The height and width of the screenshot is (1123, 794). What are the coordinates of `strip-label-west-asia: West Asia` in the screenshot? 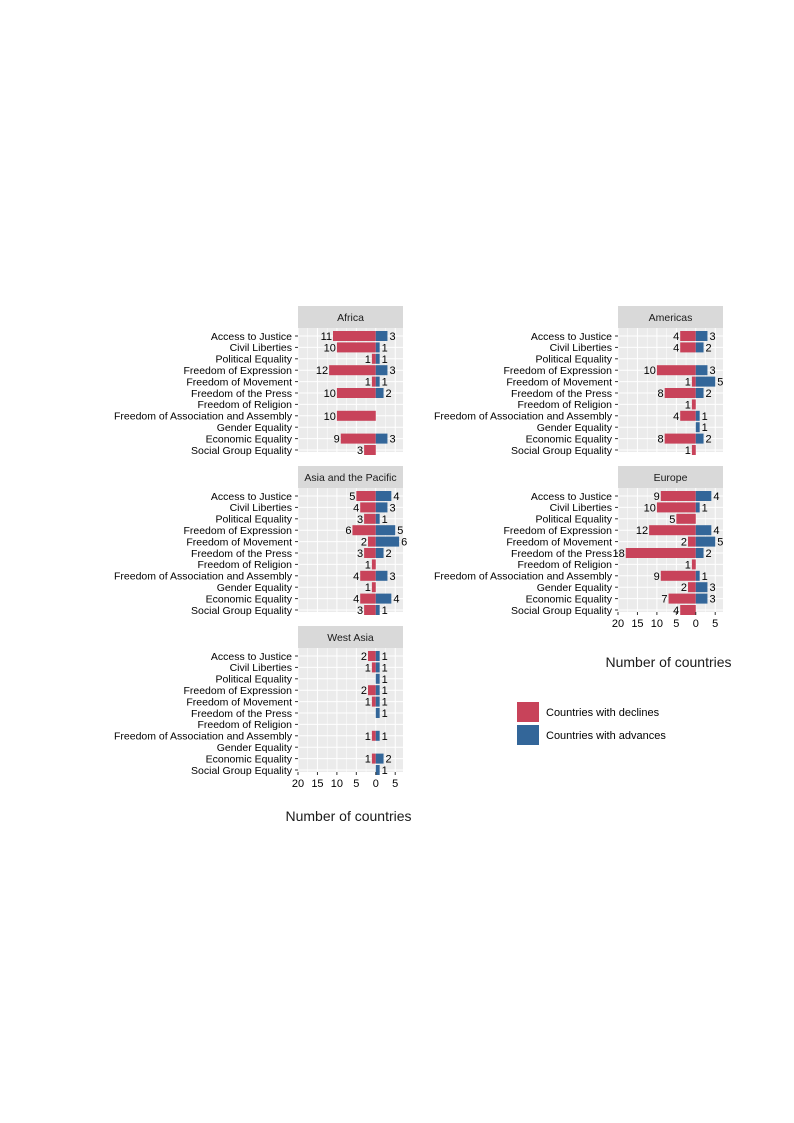 It's located at (350, 638).